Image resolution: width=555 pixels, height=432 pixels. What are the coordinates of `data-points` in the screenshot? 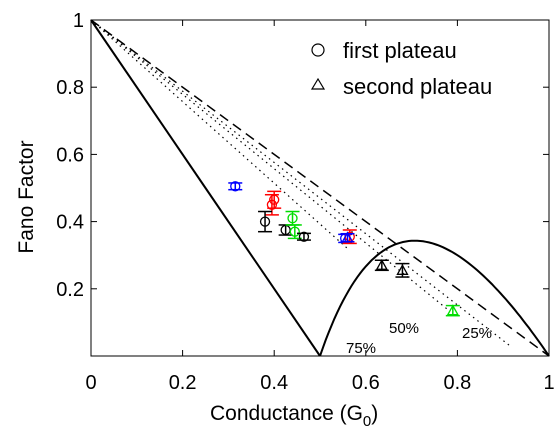 It's located at (344, 249).